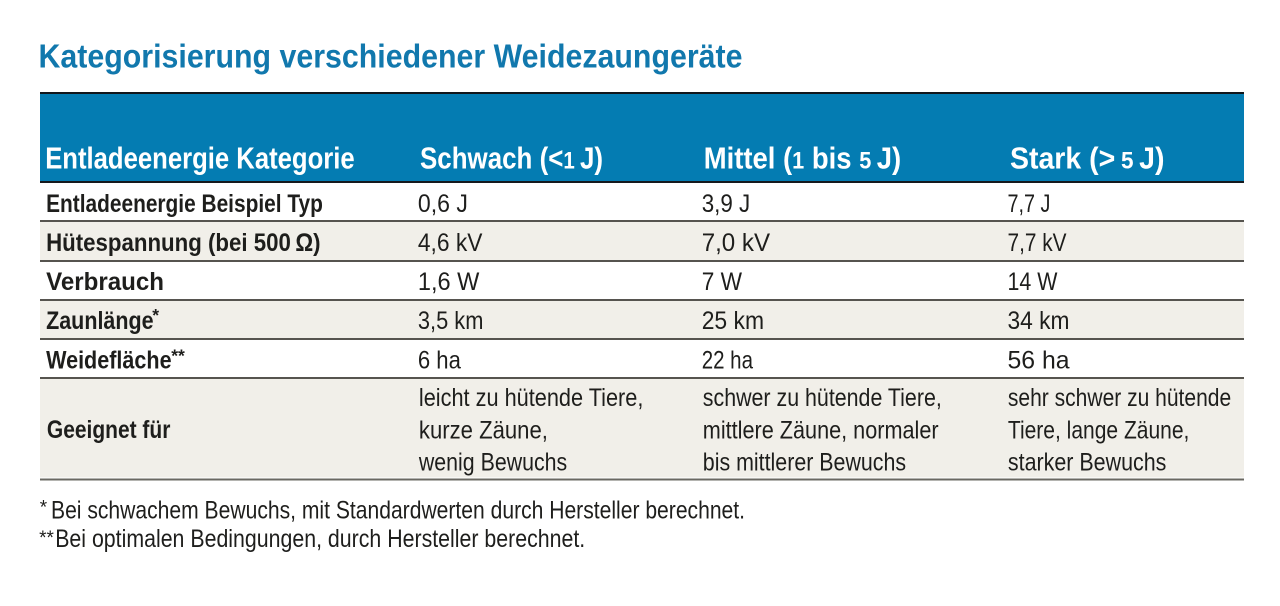 This screenshot has height=606, width=1280. Describe the element at coordinates (443, 204) in the screenshot. I see `svg-text: 0,6 J` at that location.